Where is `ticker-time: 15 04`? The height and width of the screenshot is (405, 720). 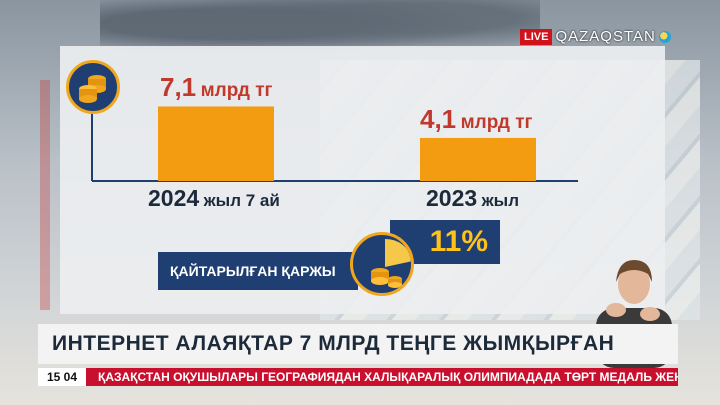 ticker-time: 15 04 is located at coordinates (63, 377).